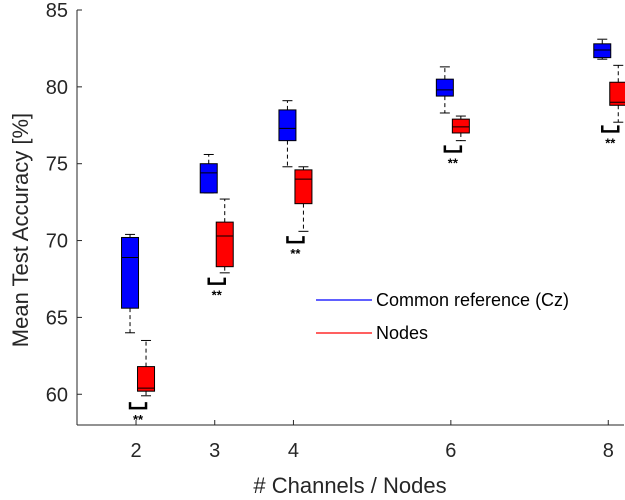  I want to click on legend-label: Nodes, so click(402, 333).